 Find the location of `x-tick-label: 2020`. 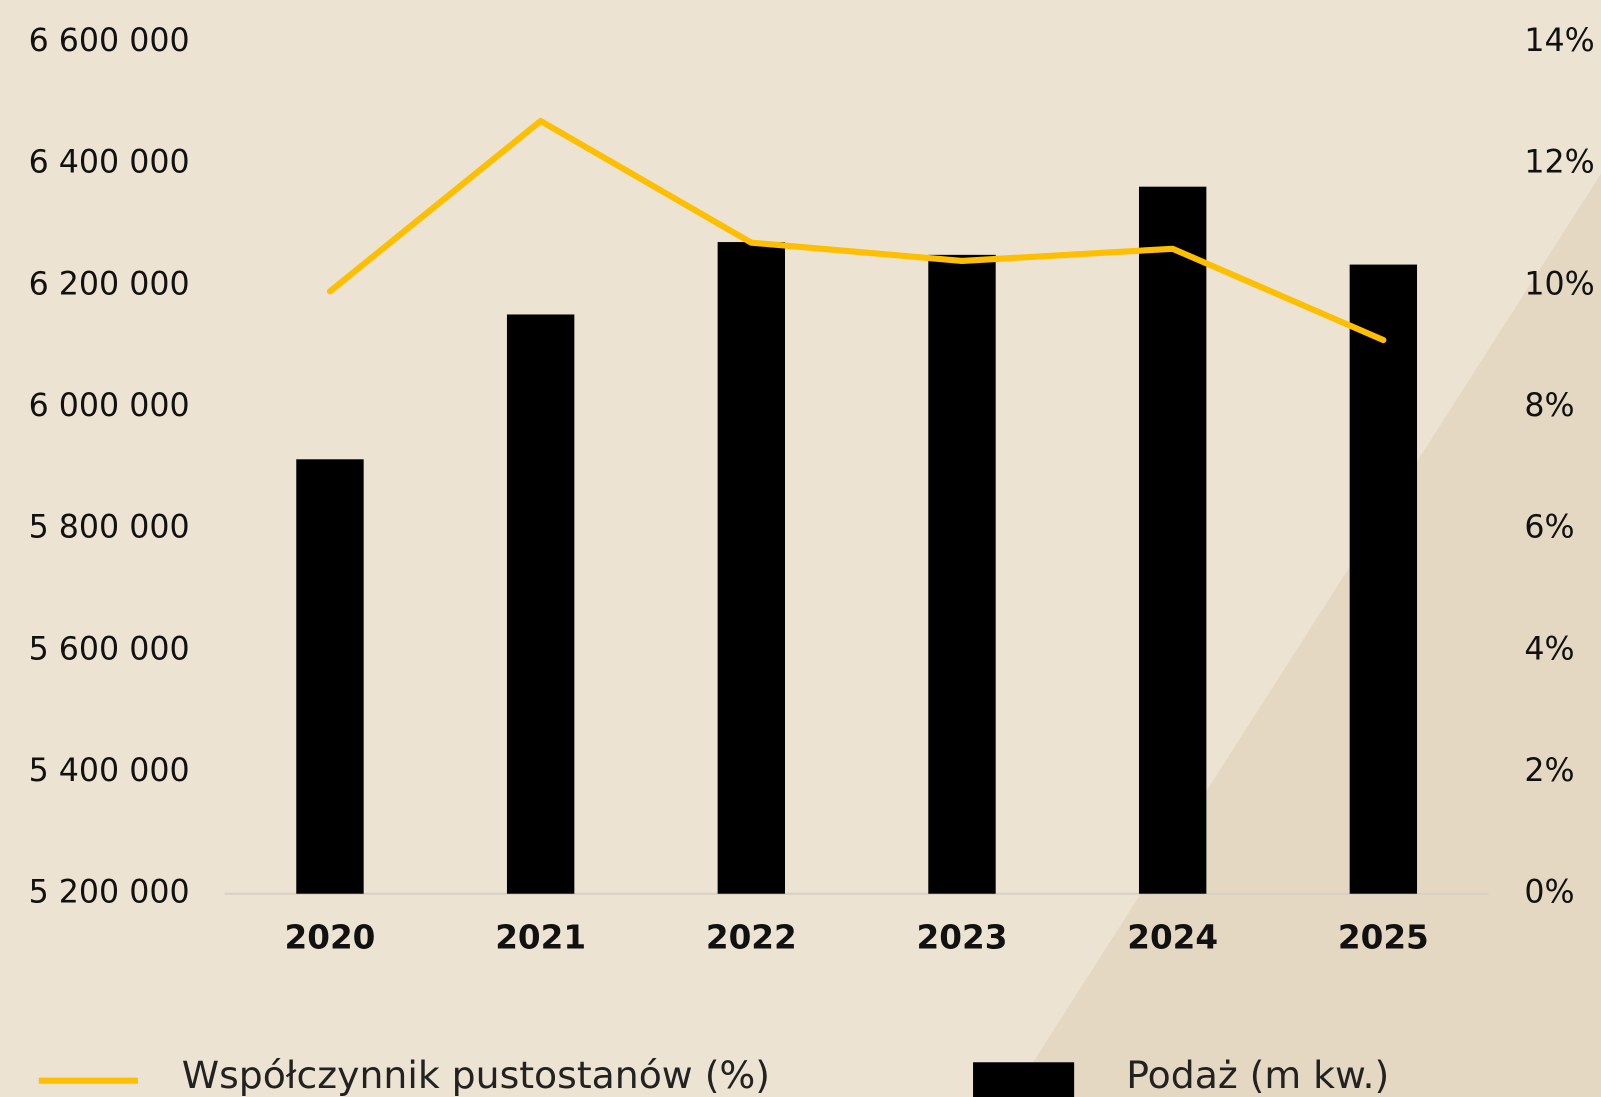

x-tick-label: 2020 is located at coordinates (330, 938).